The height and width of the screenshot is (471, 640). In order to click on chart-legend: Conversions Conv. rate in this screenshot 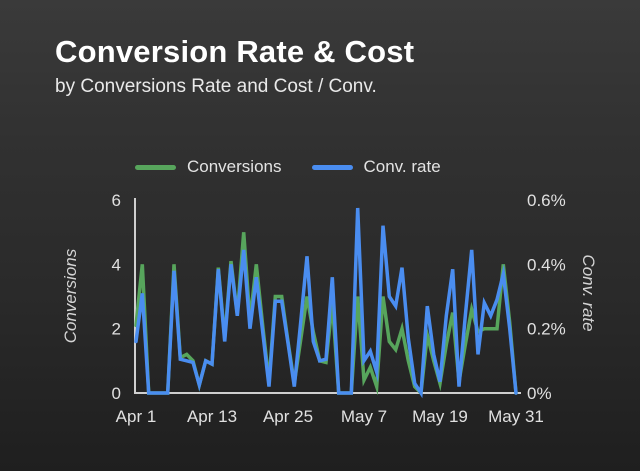, I will do `click(288, 167)`.